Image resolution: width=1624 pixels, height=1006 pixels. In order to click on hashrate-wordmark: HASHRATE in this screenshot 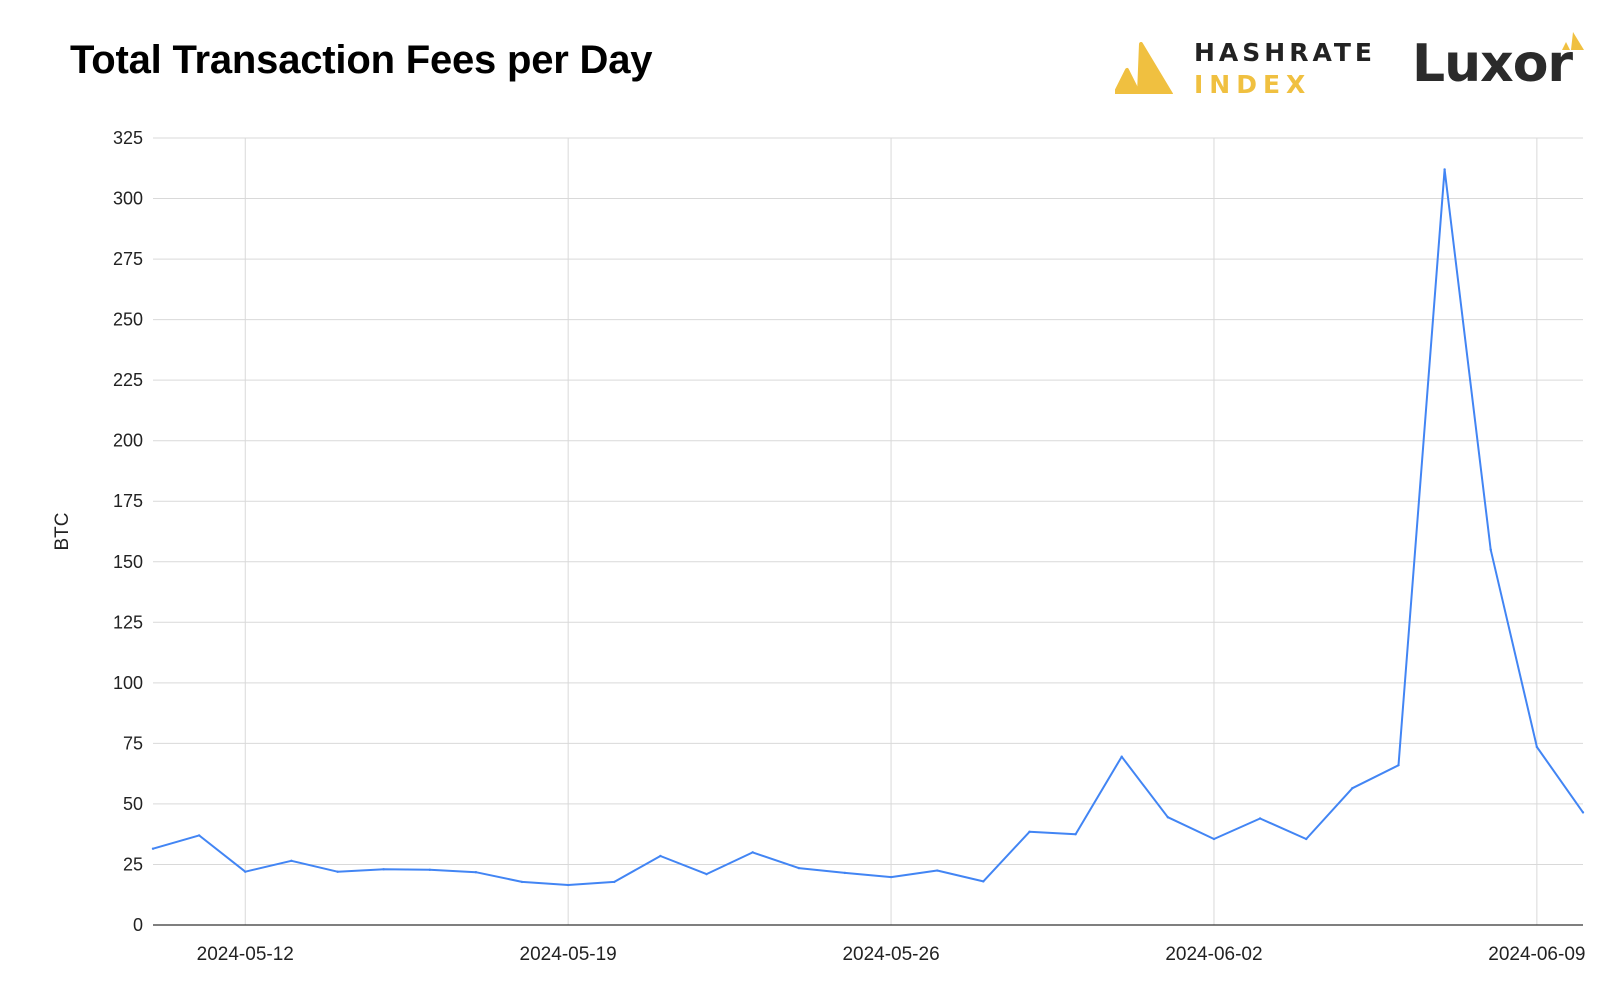, I will do `click(1285, 52)`.